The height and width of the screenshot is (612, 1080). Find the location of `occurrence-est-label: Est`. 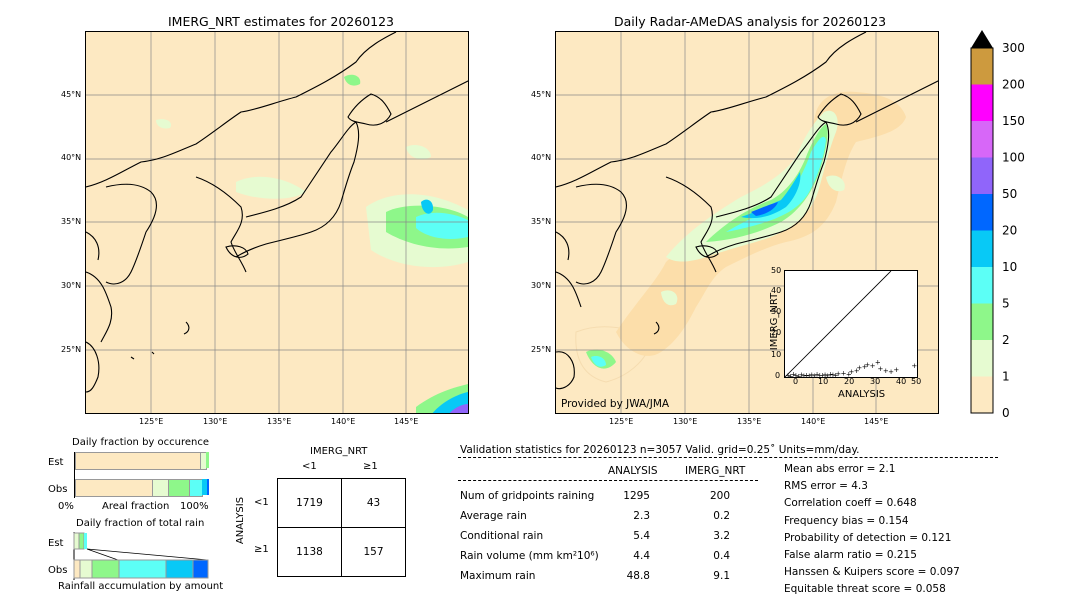

occurrence-est-label: Est is located at coordinates (56, 462).